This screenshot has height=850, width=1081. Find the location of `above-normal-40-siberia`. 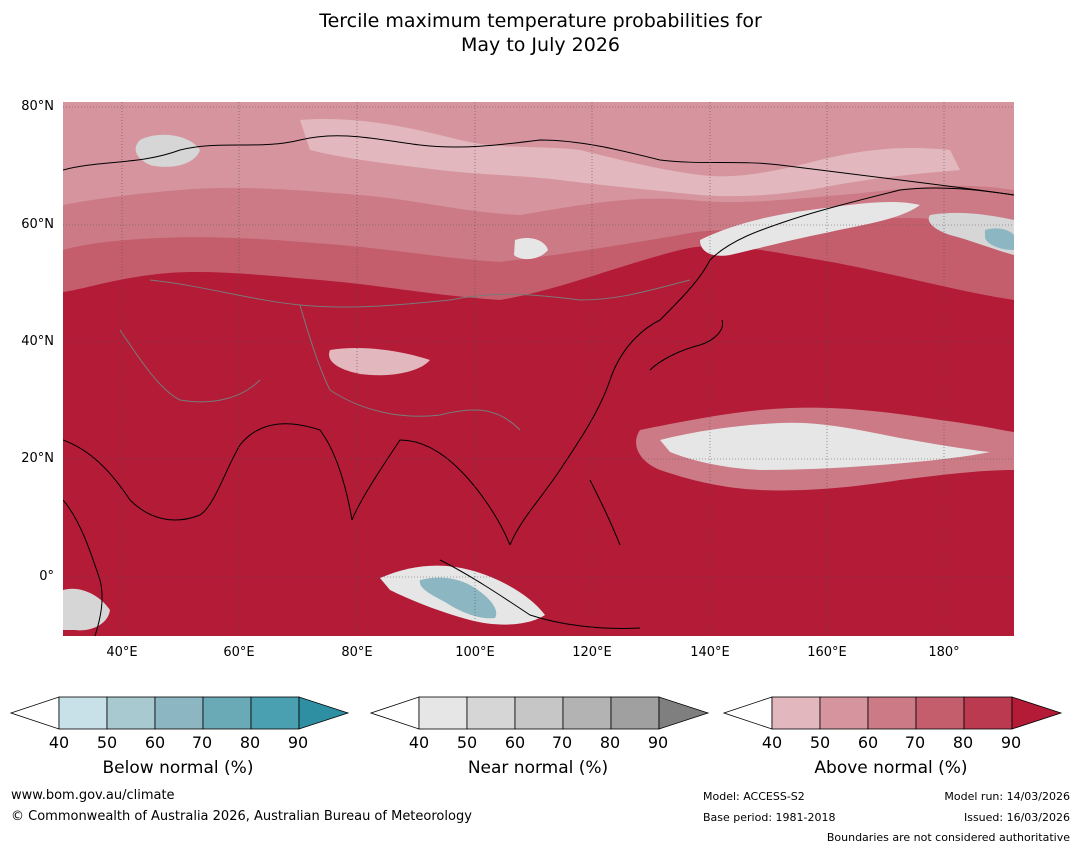

above-normal-40-siberia is located at coordinates (630, 158).